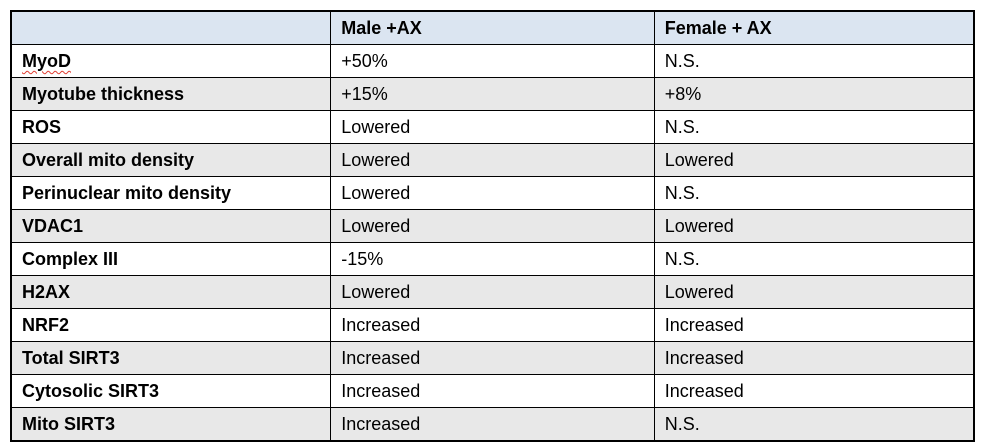  What do you see at coordinates (814, 94) in the screenshot?
I see `female-value-cell: +8%` at bounding box center [814, 94].